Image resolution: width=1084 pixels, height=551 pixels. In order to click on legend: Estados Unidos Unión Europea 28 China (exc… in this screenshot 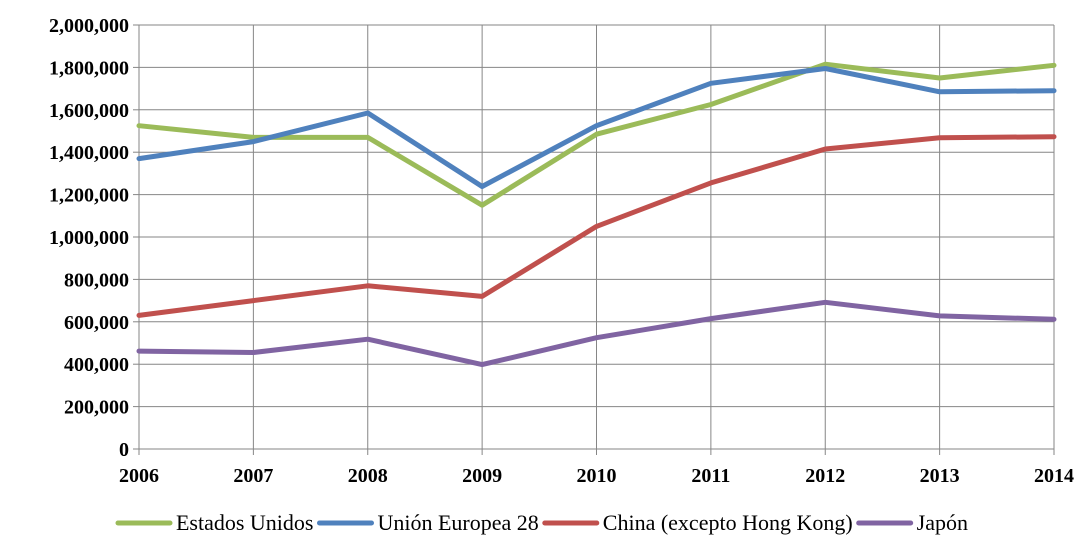, I will do `click(541, 522)`.